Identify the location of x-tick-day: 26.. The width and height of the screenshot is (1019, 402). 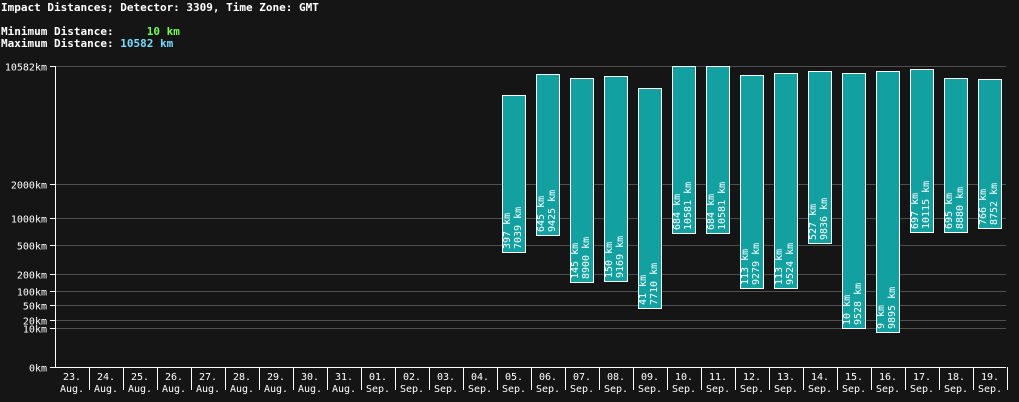
(174, 377).